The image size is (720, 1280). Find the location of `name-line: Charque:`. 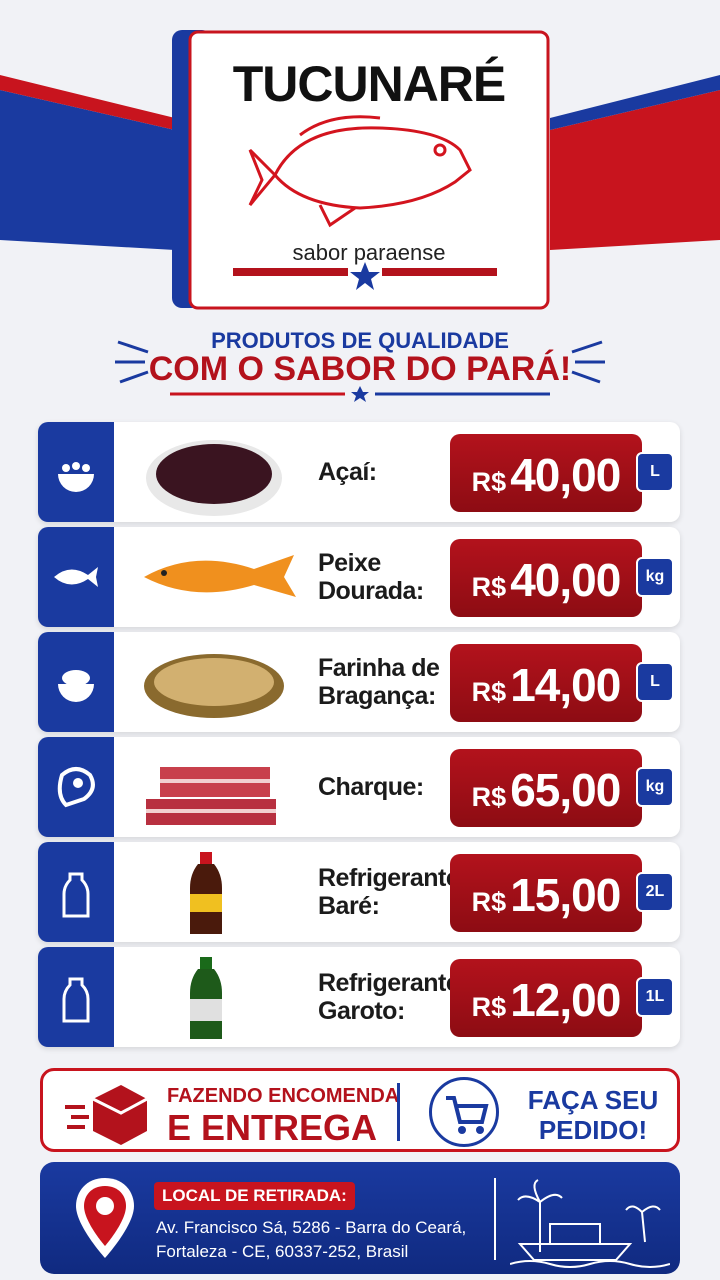

name-line: Charque: is located at coordinates (371, 787).